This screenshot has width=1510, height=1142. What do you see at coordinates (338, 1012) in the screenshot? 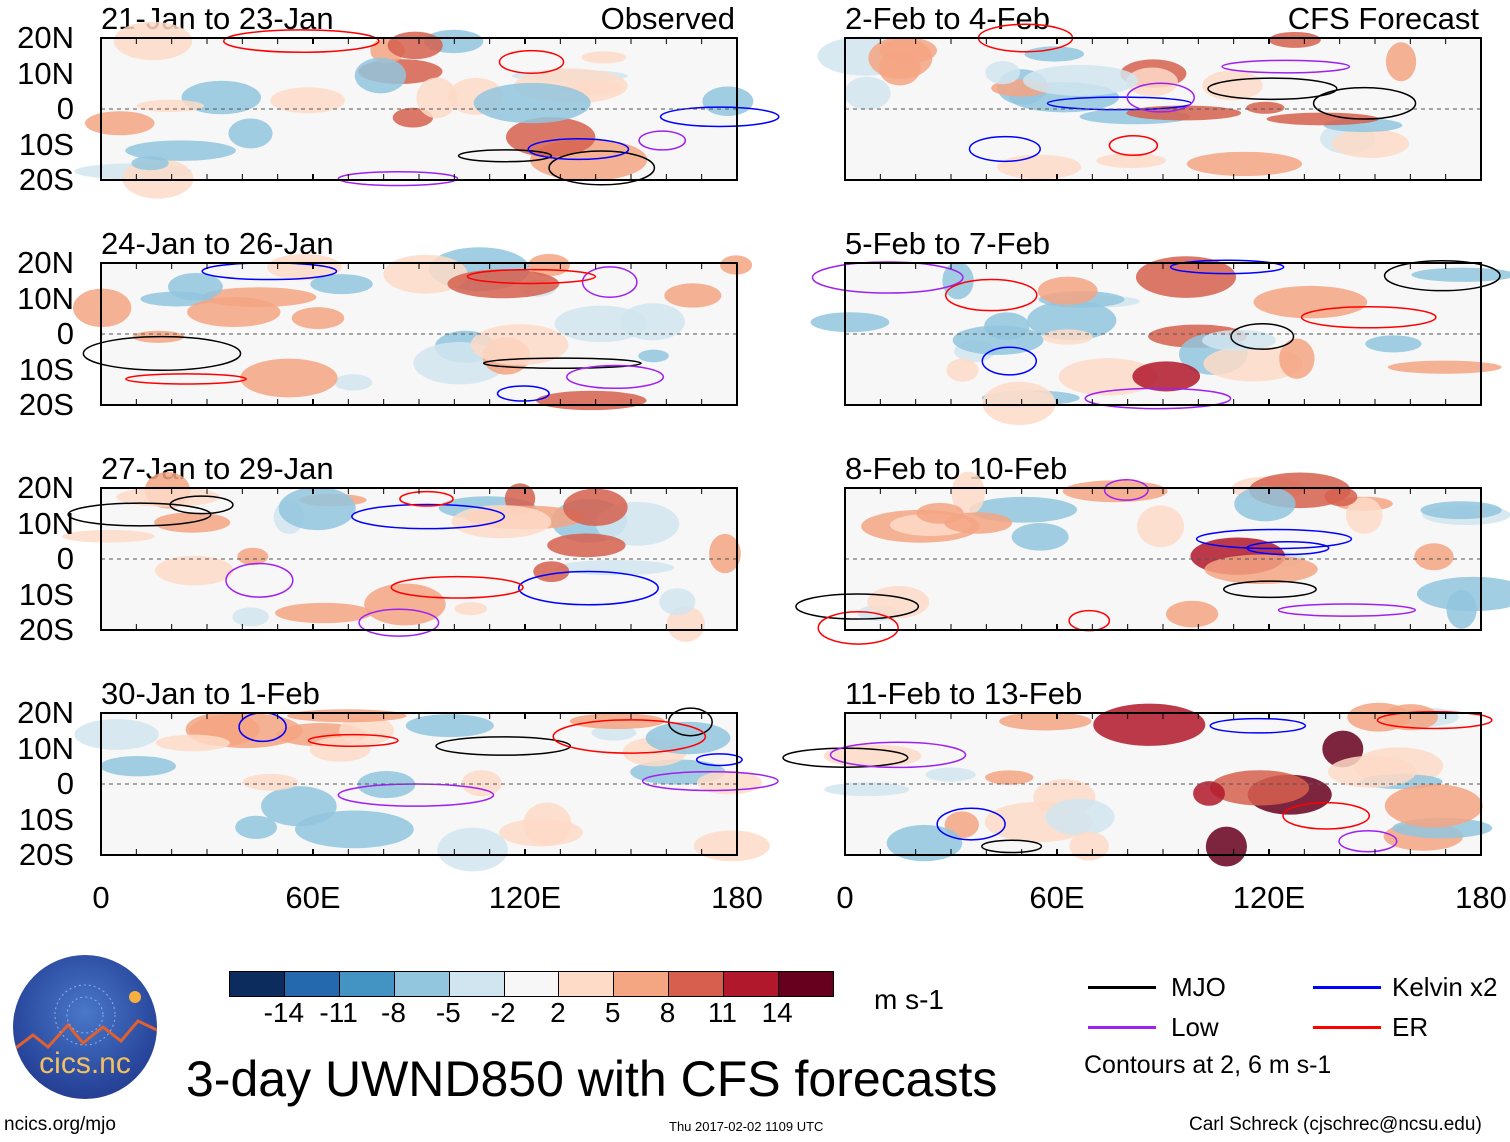
I see `colorbar-label: -11` at bounding box center [338, 1012].